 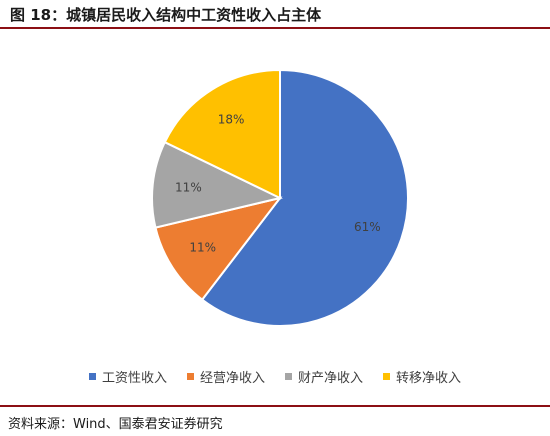 What do you see at coordinates (166, 15) in the screenshot?
I see `figure-title: 图 18：城镇居民收入结构中工资性收入占主体` at bounding box center [166, 15].